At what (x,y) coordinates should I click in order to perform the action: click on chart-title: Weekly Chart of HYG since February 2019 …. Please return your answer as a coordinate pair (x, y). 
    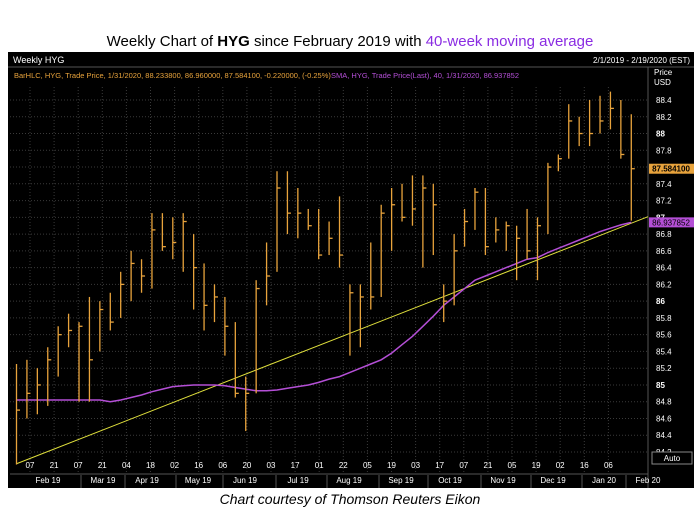
    Looking at the image, I should click on (350, 41).